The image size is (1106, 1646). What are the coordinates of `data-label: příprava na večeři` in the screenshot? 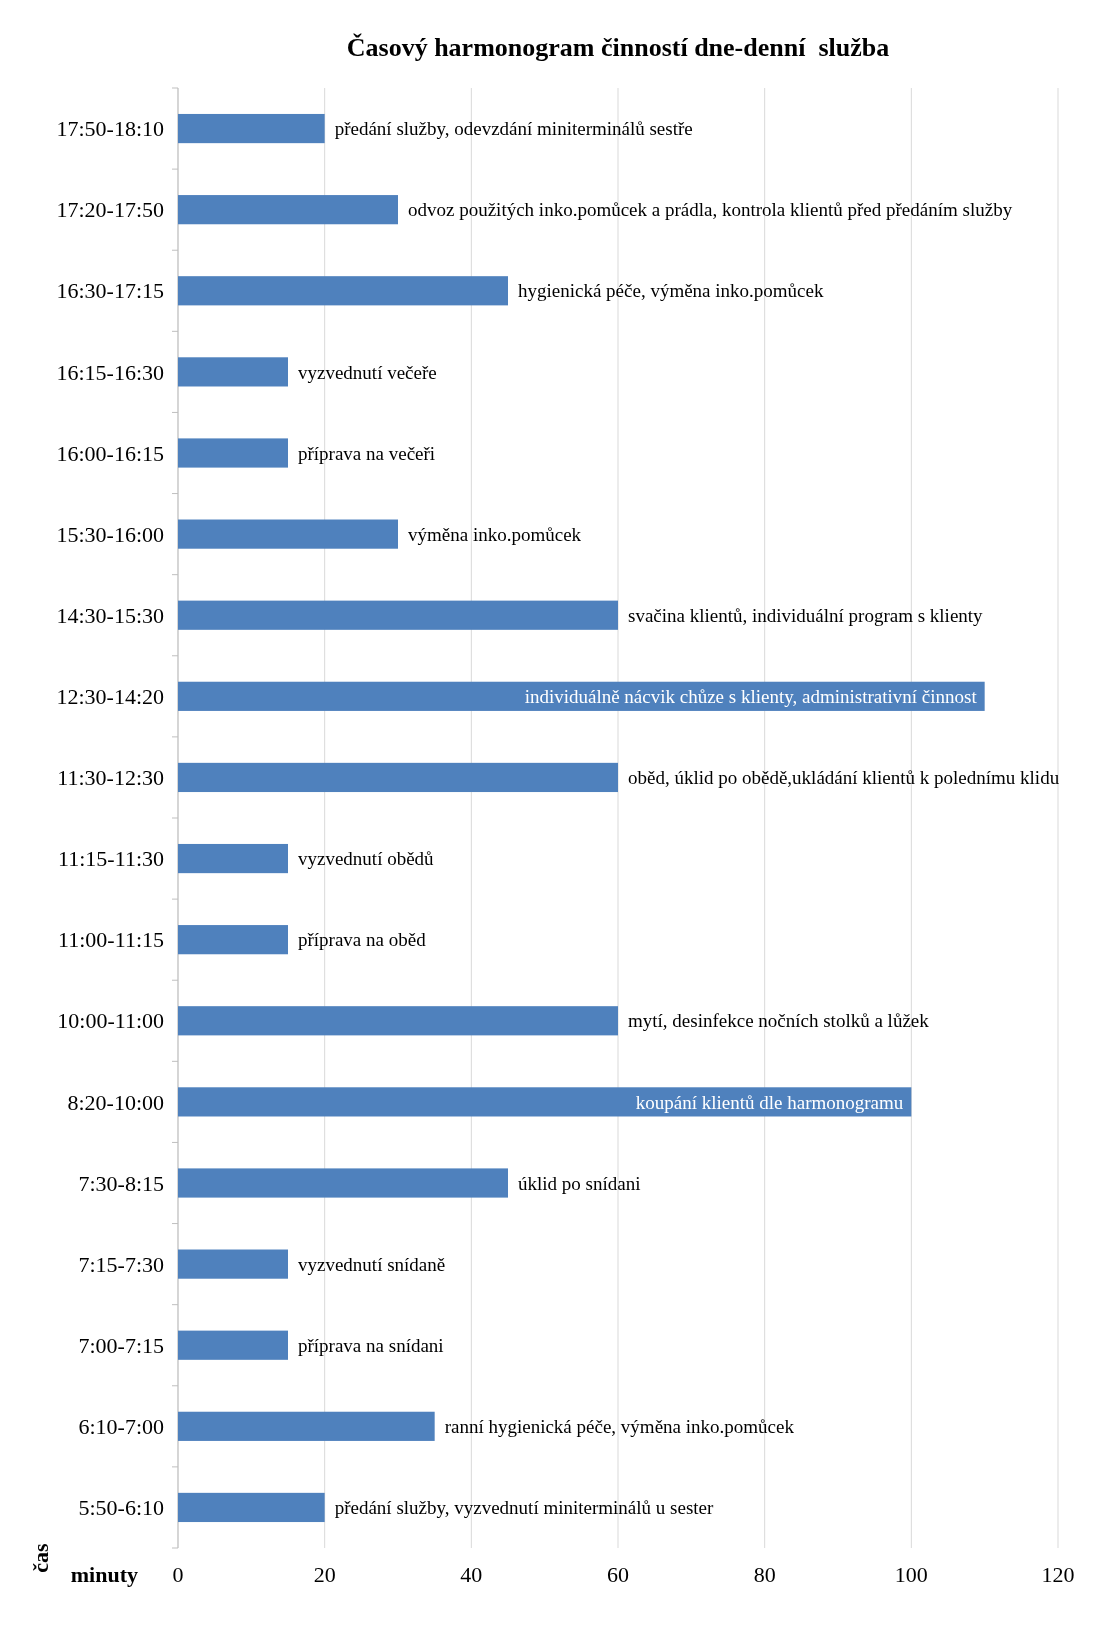 It's located at (367, 453).